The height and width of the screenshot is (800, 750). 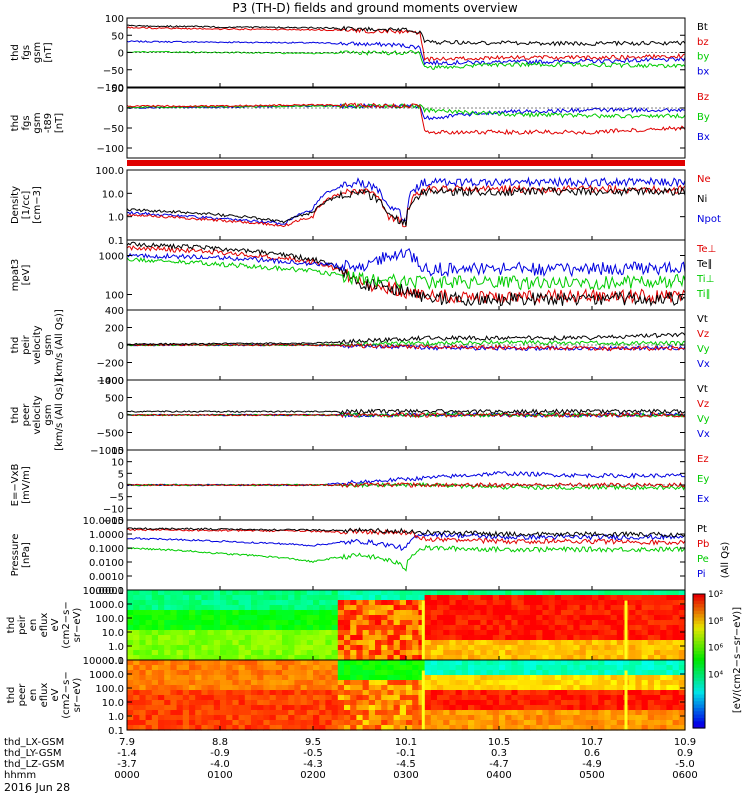 What do you see at coordinates (11, 625) in the screenshot?
I see `y-axis-label: thd` at bounding box center [11, 625].